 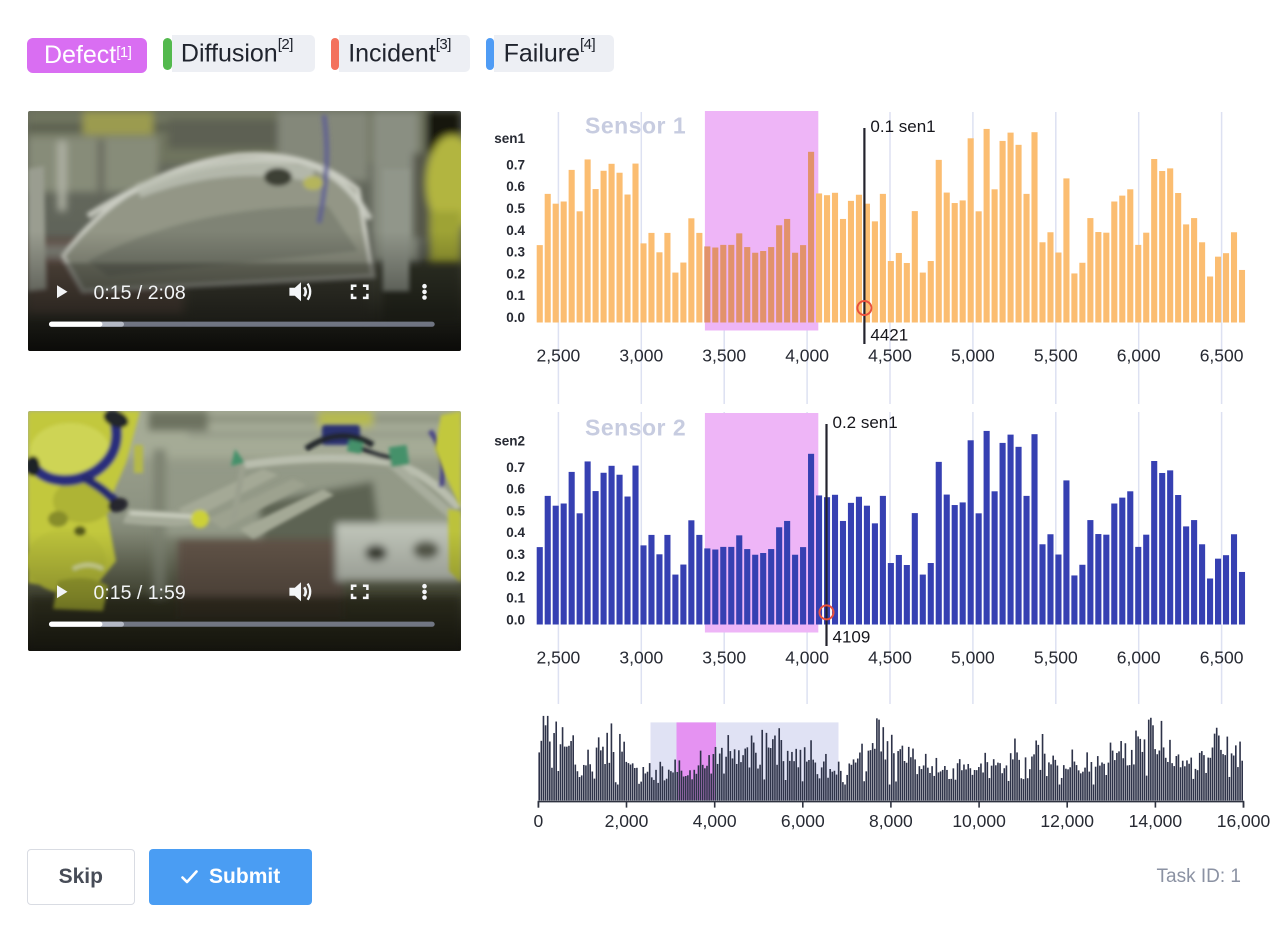 I want to click on svg-text: 0:15 / 1:59, so click(x=140, y=593).